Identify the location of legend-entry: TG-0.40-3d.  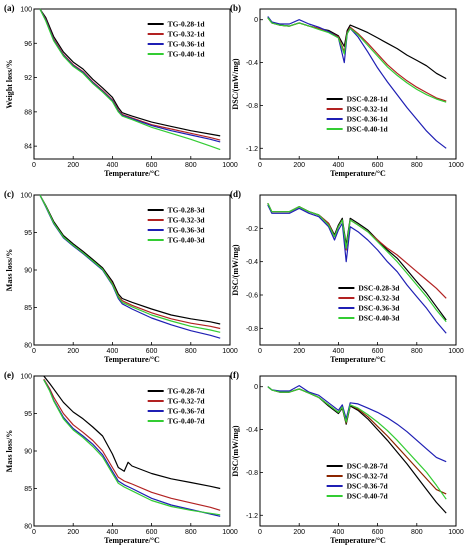
(187, 240).